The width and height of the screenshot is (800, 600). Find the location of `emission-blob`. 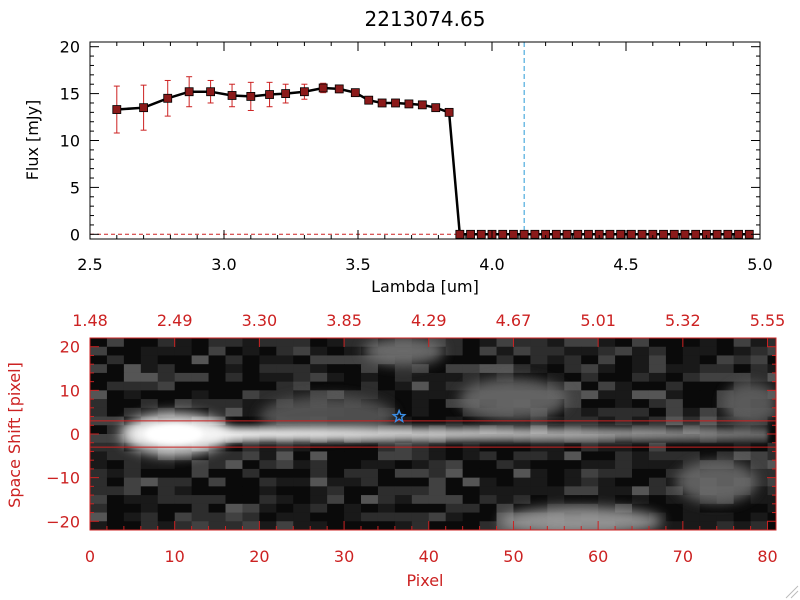

emission-blob is located at coordinates (749, 403).